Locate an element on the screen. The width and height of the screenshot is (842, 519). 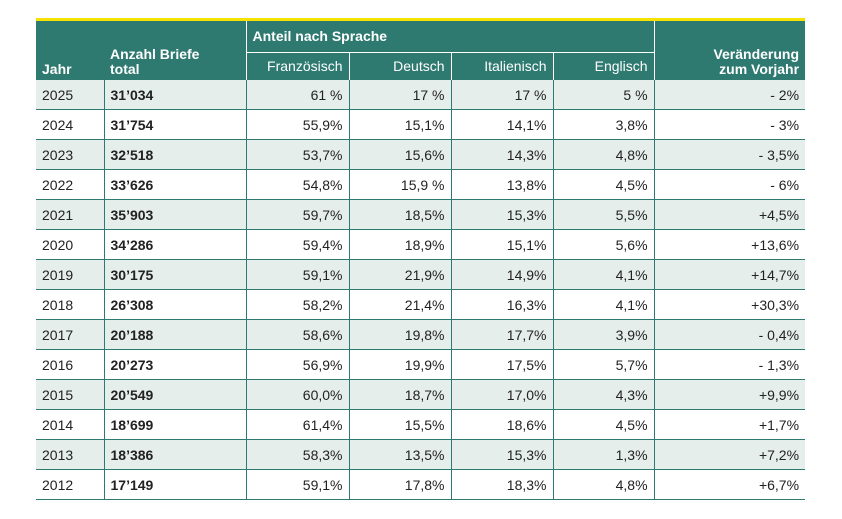
cell-german: 18,7% is located at coordinates (399, 394).